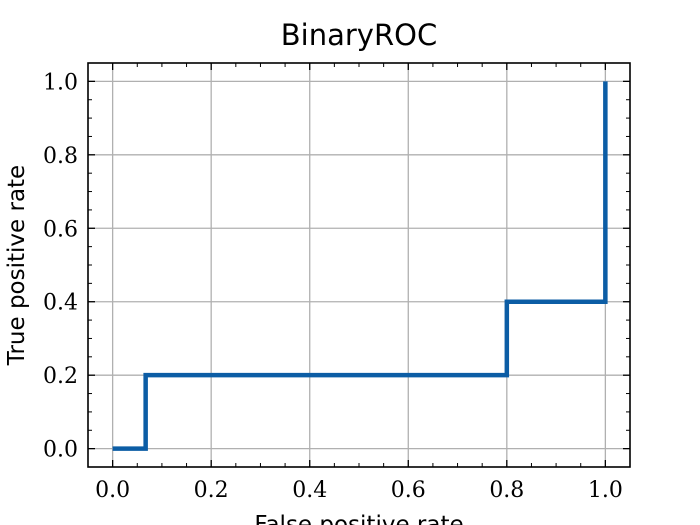  I want to click on x-axis-label: False positive rate, so click(358, 518).